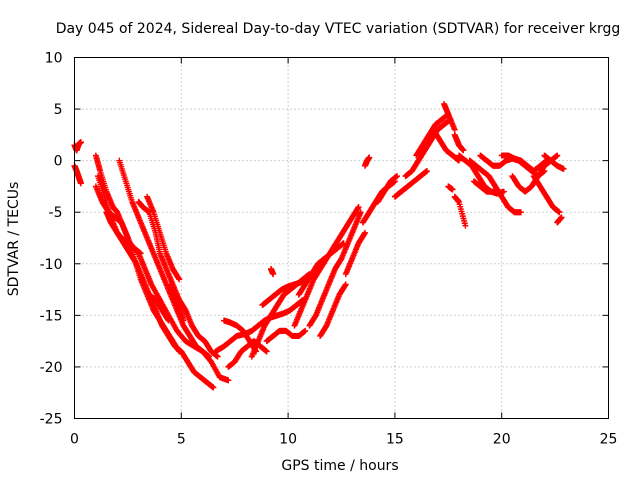 The height and width of the screenshot is (480, 640). What do you see at coordinates (14, 239) in the screenshot?
I see `y-axis-label: SDTVAR / TECUs` at bounding box center [14, 239].